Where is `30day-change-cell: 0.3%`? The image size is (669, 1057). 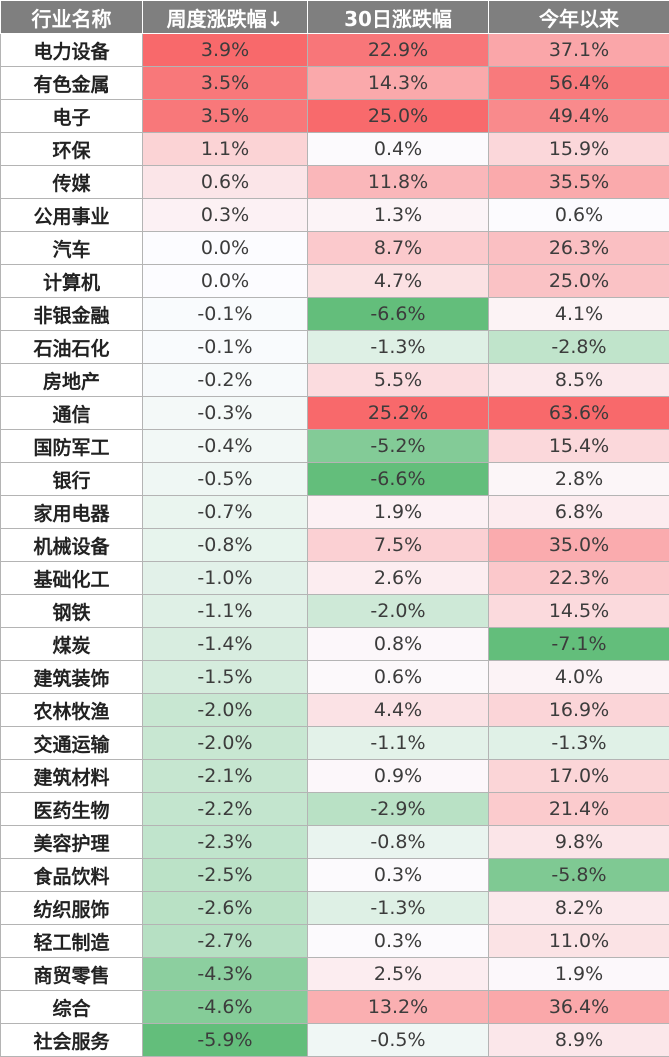 30day-change-cell: 0.3% is located at coordinates (398, 875).